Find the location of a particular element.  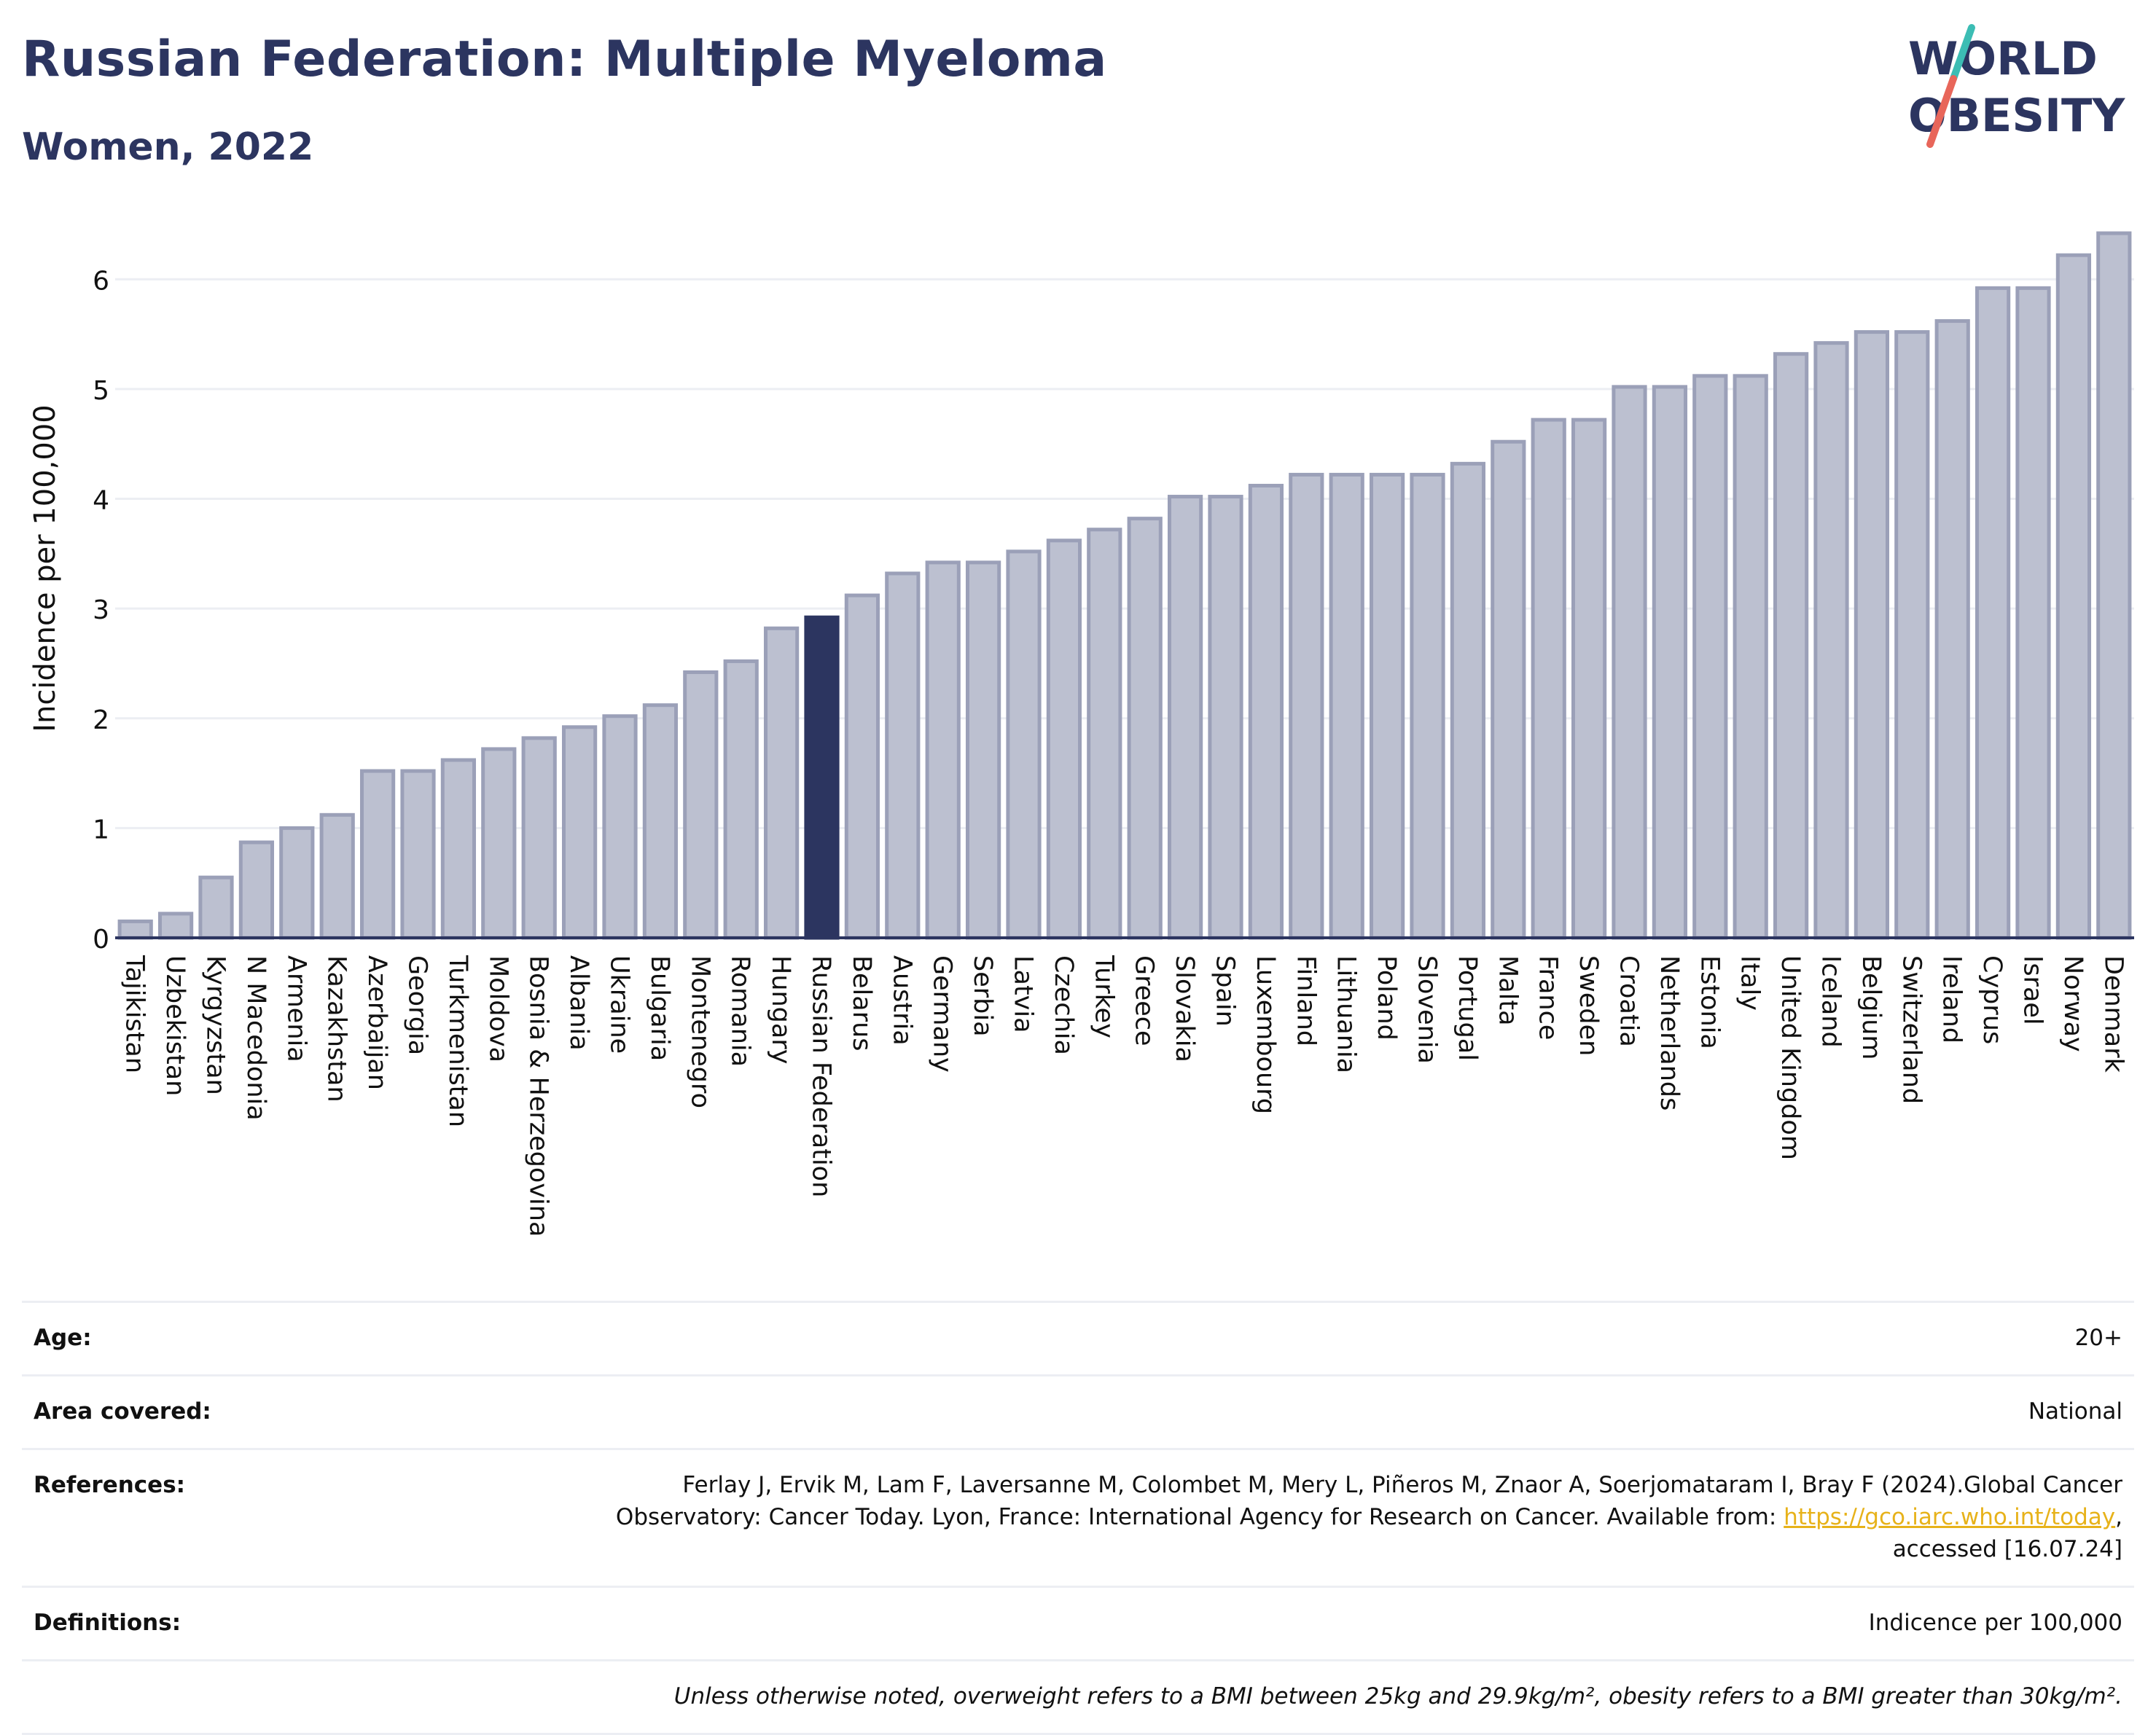

x-tick-label: Portugal is located at coordinates (1468, 1008).